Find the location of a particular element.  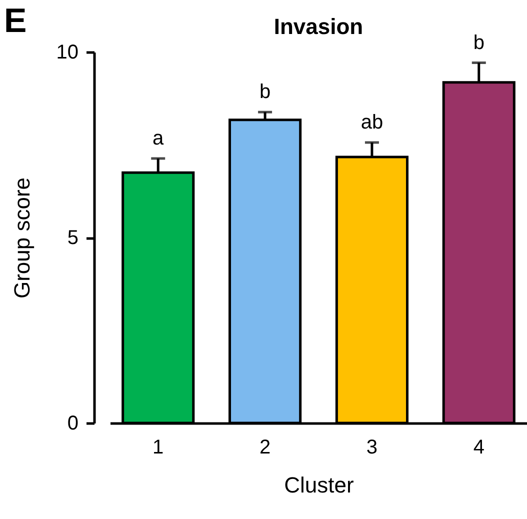

y-axis-title: Group score is located at coordinates (21, 238).